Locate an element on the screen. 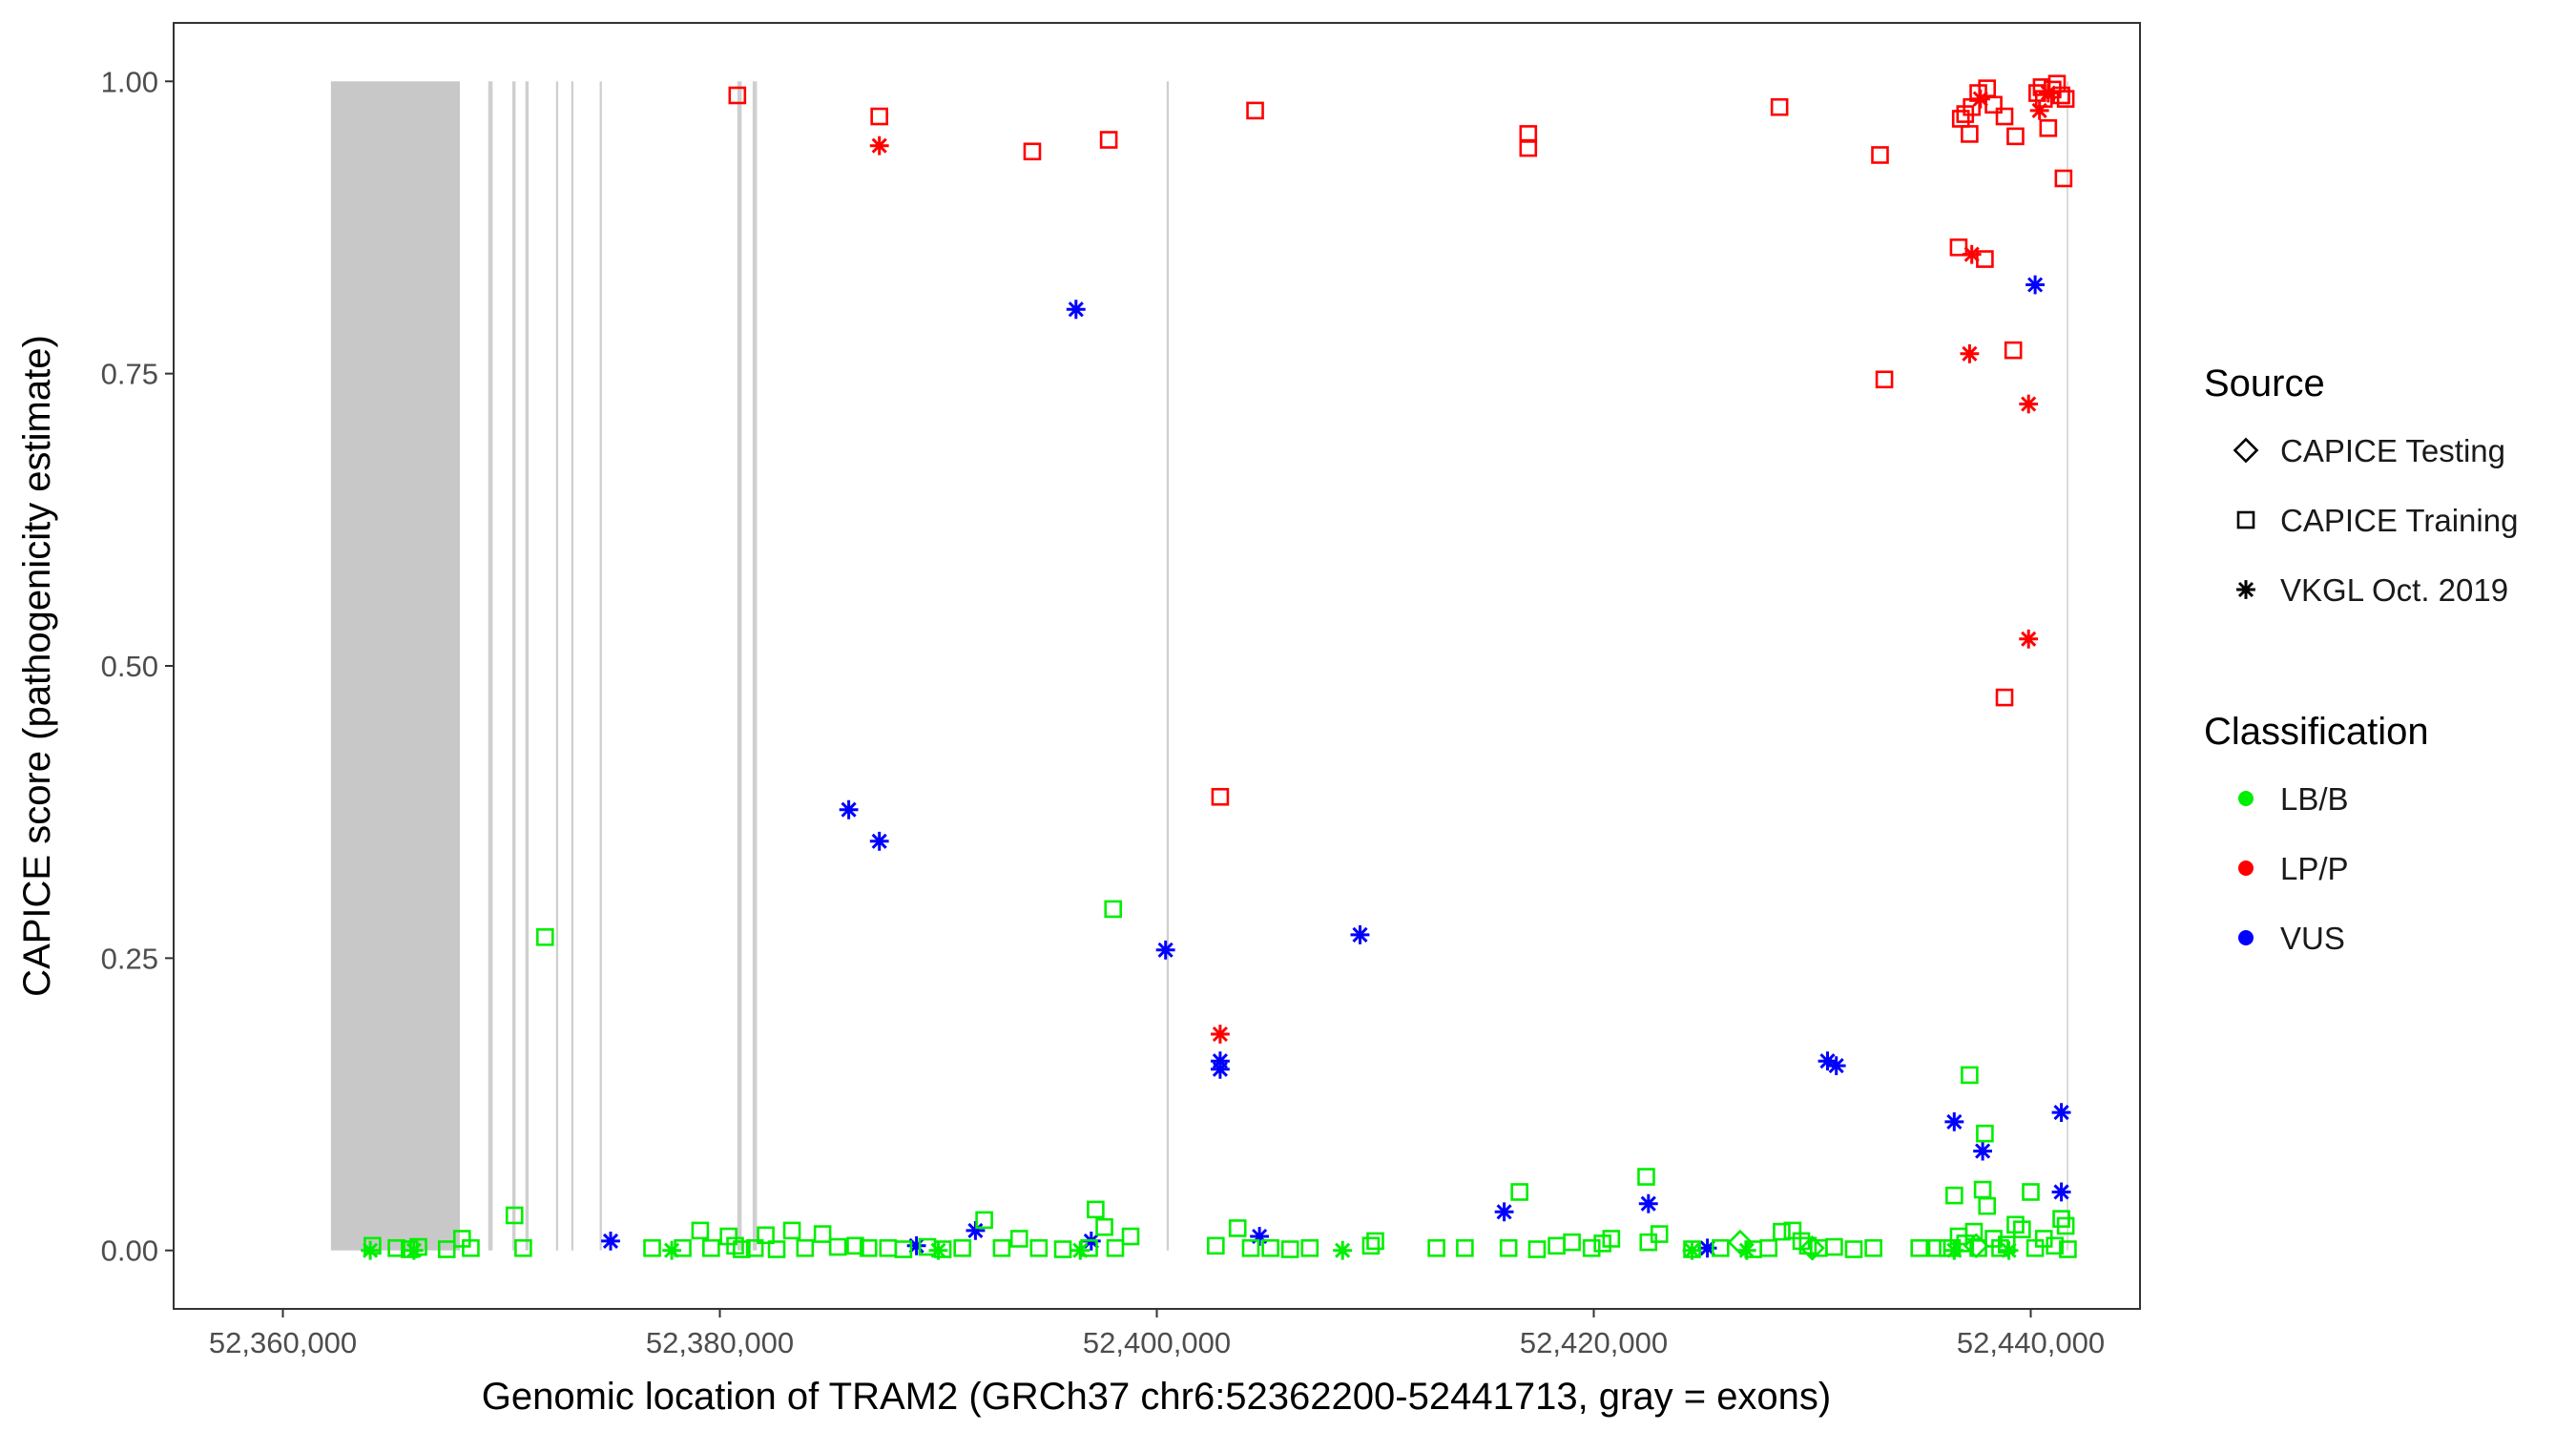 The width and height of the screenshot is (2576, 1431). legend-key-star is located at coordinates (2245, 590).